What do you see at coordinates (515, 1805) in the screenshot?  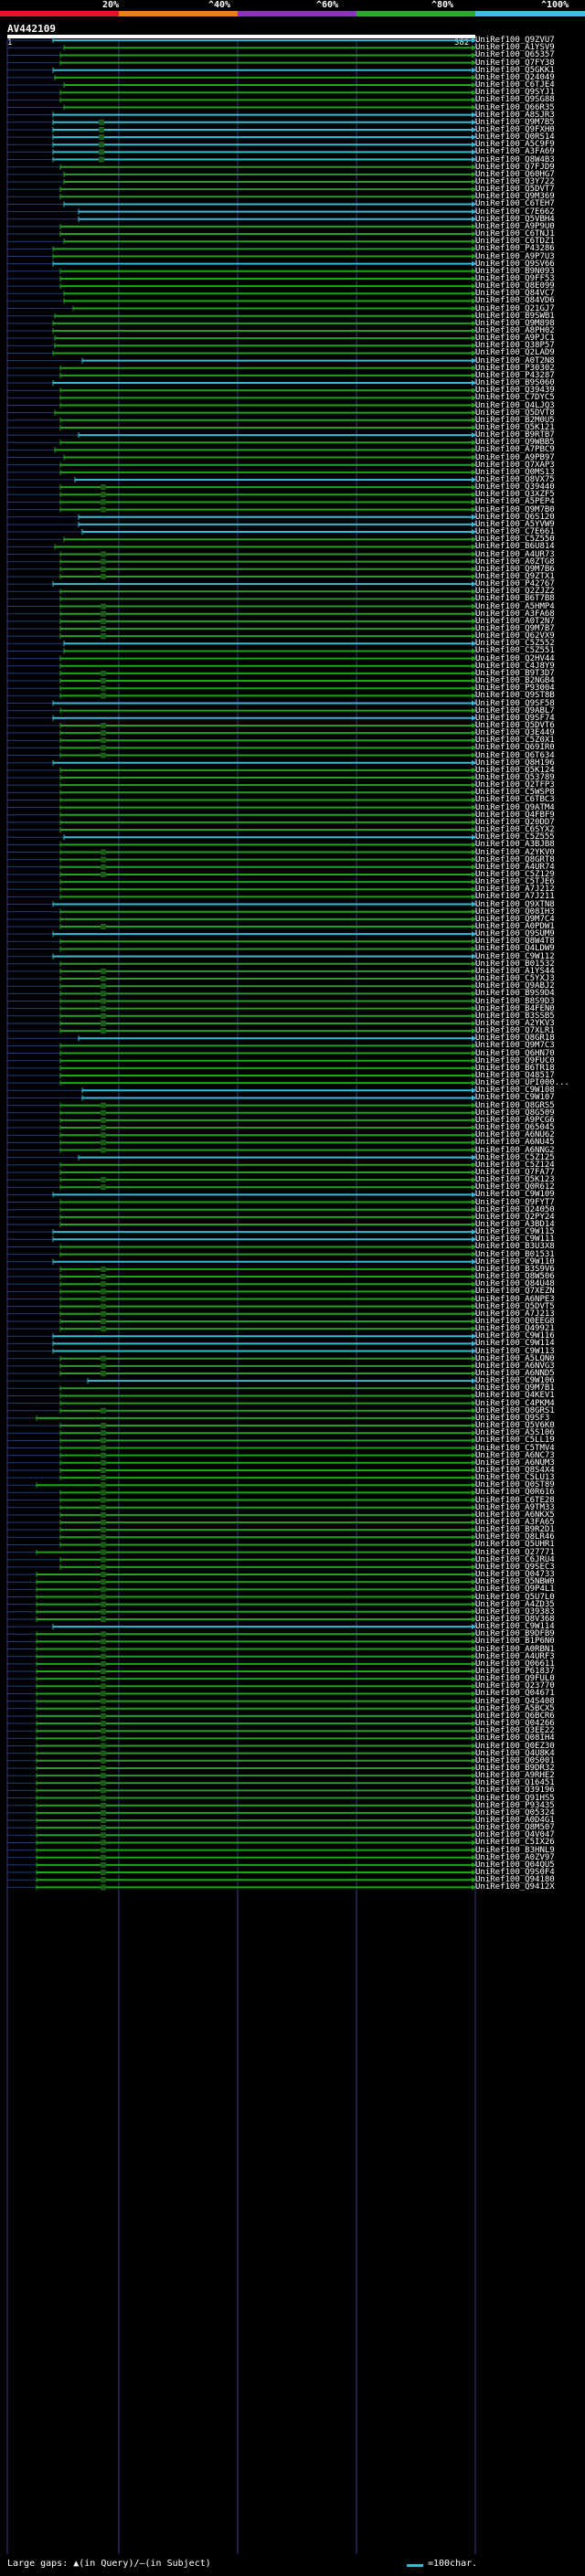 I see `hit-label: UniRef100_P93435` at bounding box center [515, 1805].